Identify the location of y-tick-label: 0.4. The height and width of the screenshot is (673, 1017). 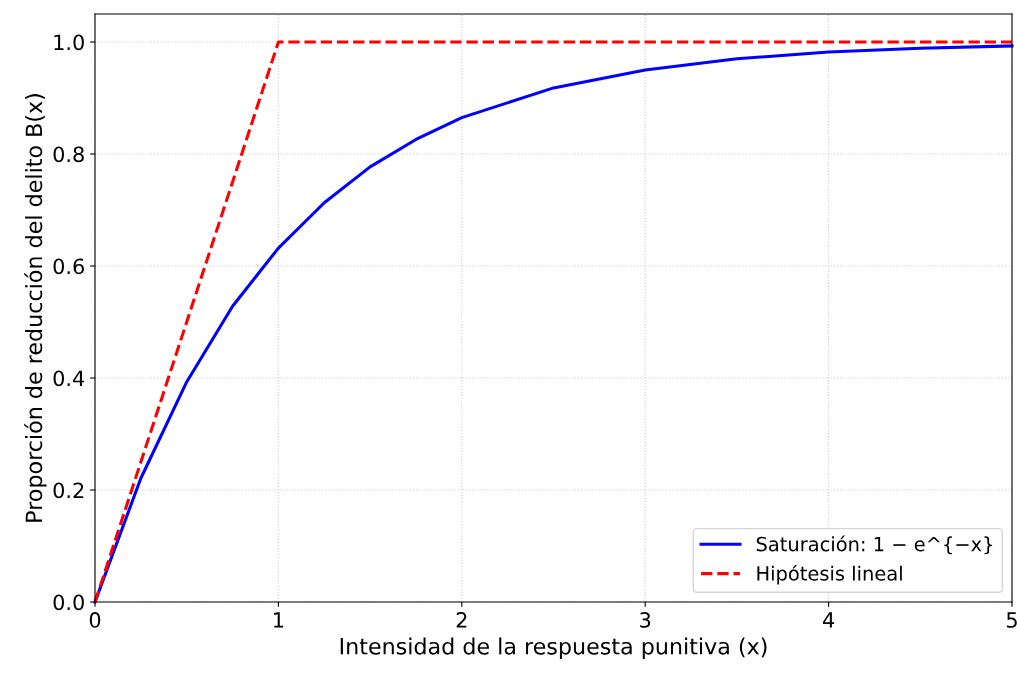
(69, 378).